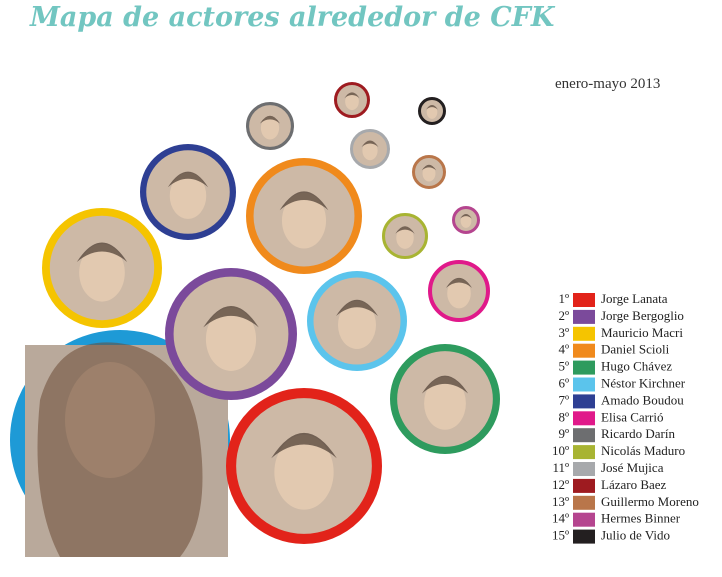  What do you see at coordinates (650, 501) in the screenshot?
I see `legend-name: Guillermo Moreno` at bounding box center [650, 501].